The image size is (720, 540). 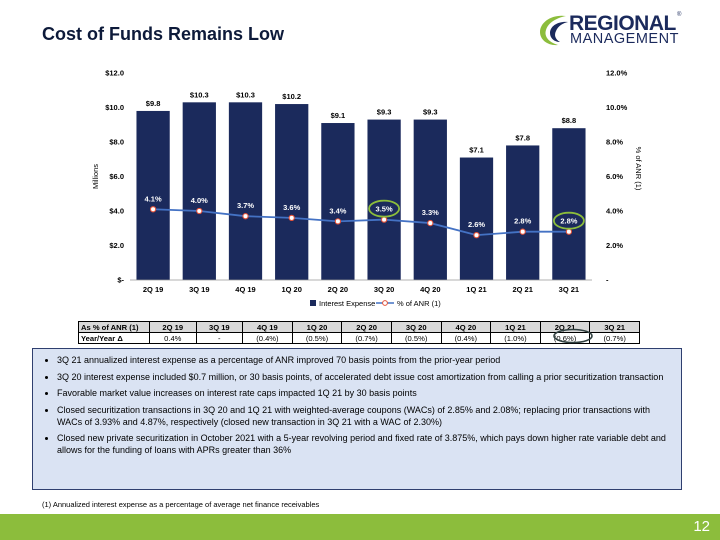 What do you see at coordinates (153, 289) in the screenshot?
I see `x-tick-label: 2Q 19` at bounding box center [153, 289].